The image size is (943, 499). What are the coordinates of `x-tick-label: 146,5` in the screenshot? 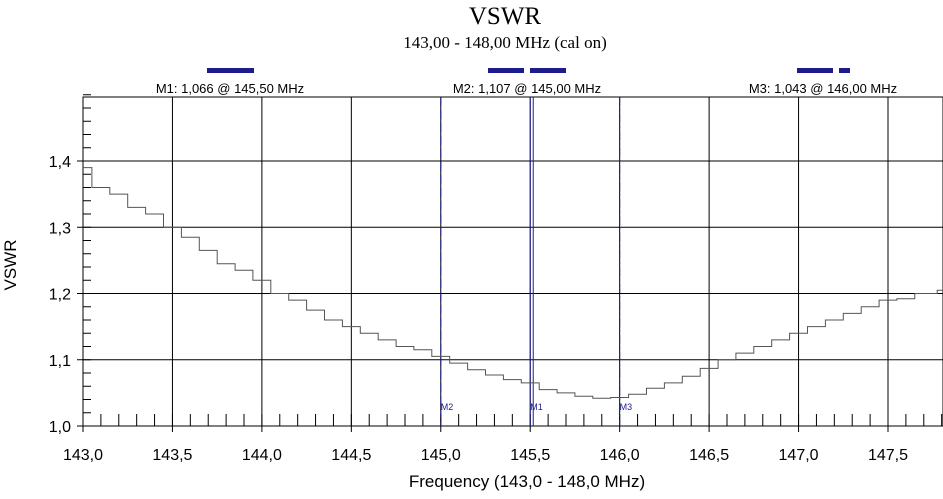 It's located at (709, 455).